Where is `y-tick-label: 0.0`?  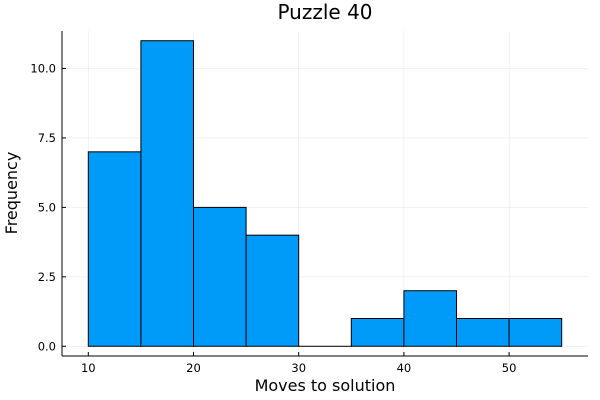
y-tick-label: 0.0 is located at coordinates (47, 346).